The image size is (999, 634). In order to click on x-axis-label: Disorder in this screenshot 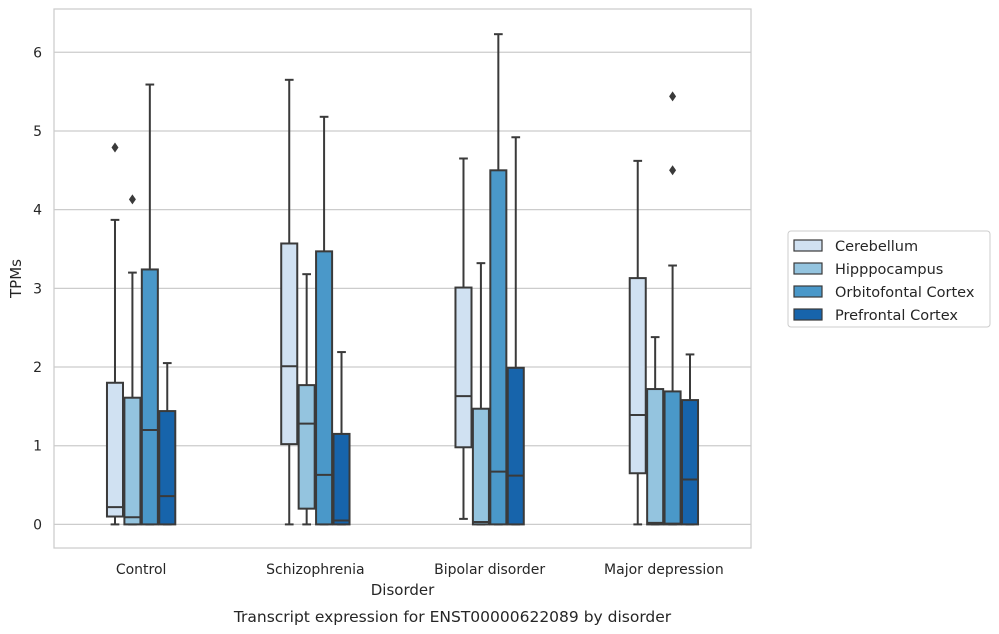, I will do `click(403, 590)`.